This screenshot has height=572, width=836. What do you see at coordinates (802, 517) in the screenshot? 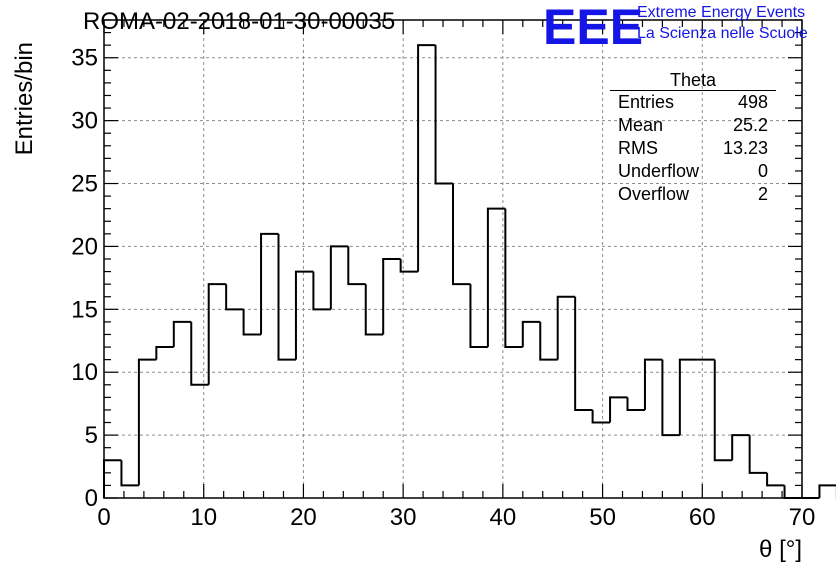
I see `x-tick-label: 70` at bounding box center [802, 517].